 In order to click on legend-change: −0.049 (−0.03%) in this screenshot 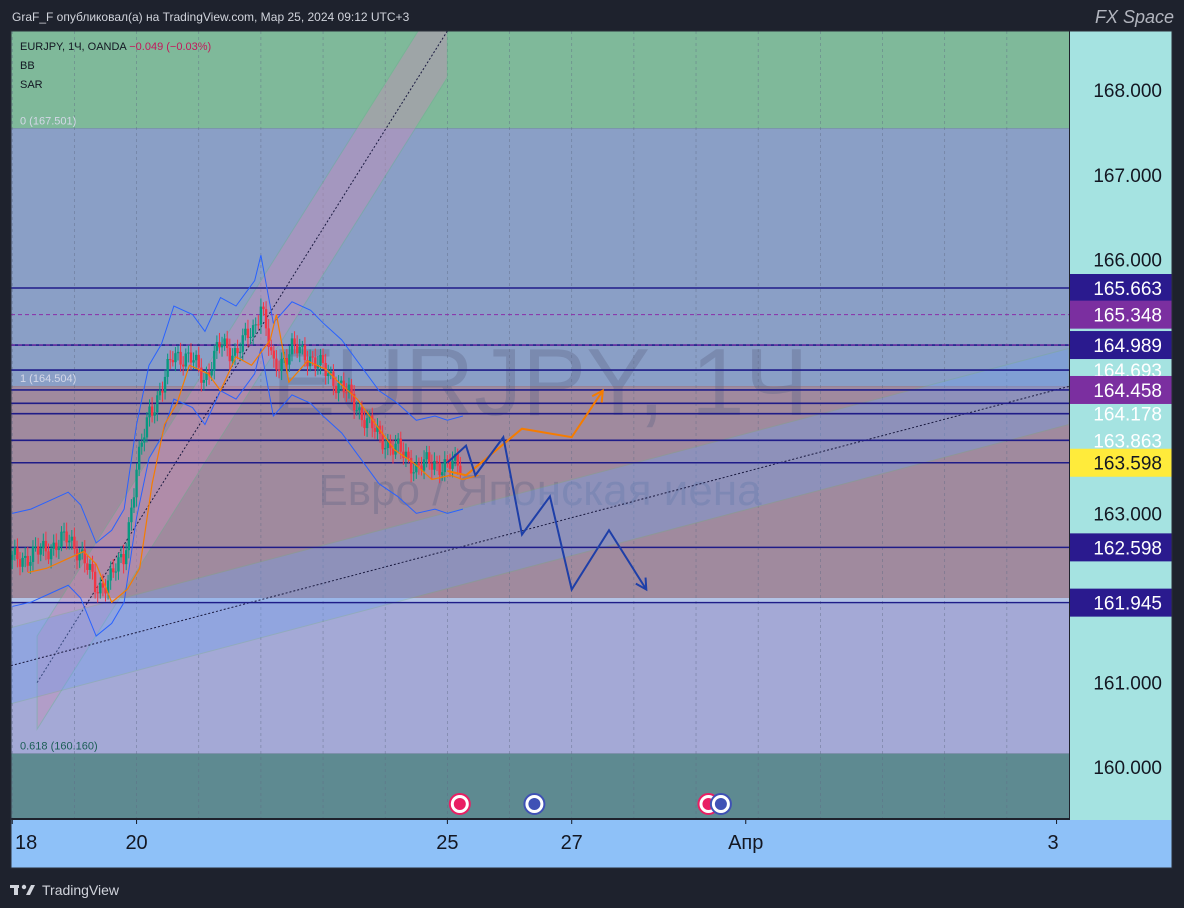, I will do `click(170, 47)`.